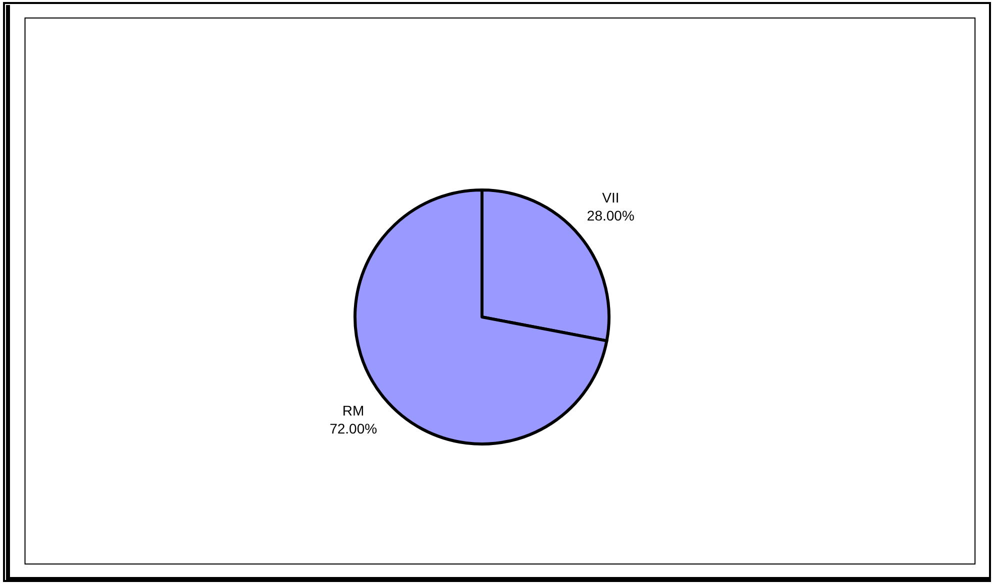 Image resolution: width=994 pixels, height=587 pixels. I want to click on data-label: 72.00%, so click(354, 428).